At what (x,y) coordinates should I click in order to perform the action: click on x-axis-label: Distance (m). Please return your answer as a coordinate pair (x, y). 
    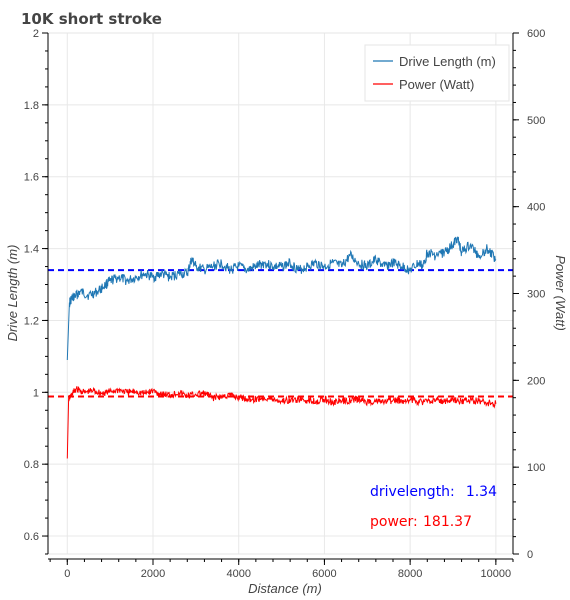
    Looking at the image, I should click on (285, 588).